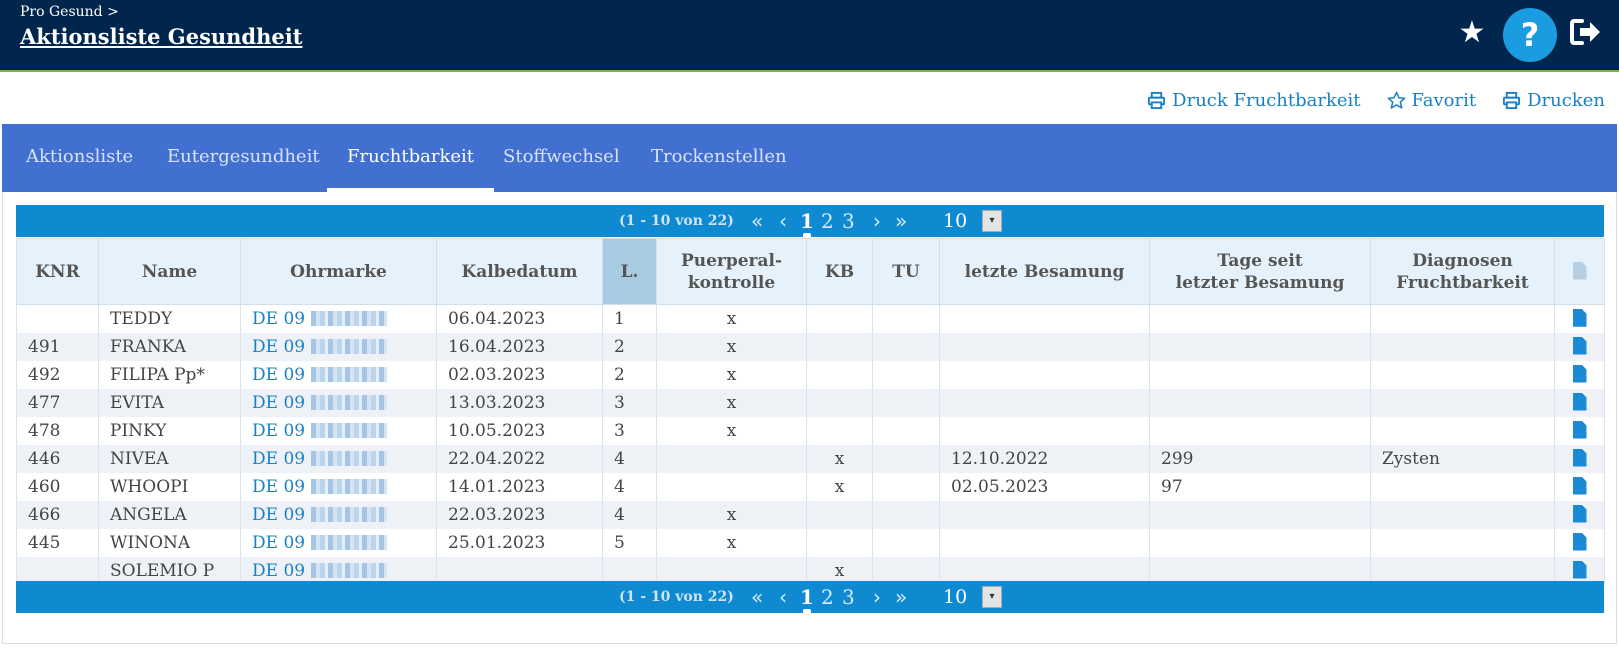  Describe the element at coordinates (161, 36) in the screenshot. I see `page-title: Aktionsliste Gesundheit` at that location.